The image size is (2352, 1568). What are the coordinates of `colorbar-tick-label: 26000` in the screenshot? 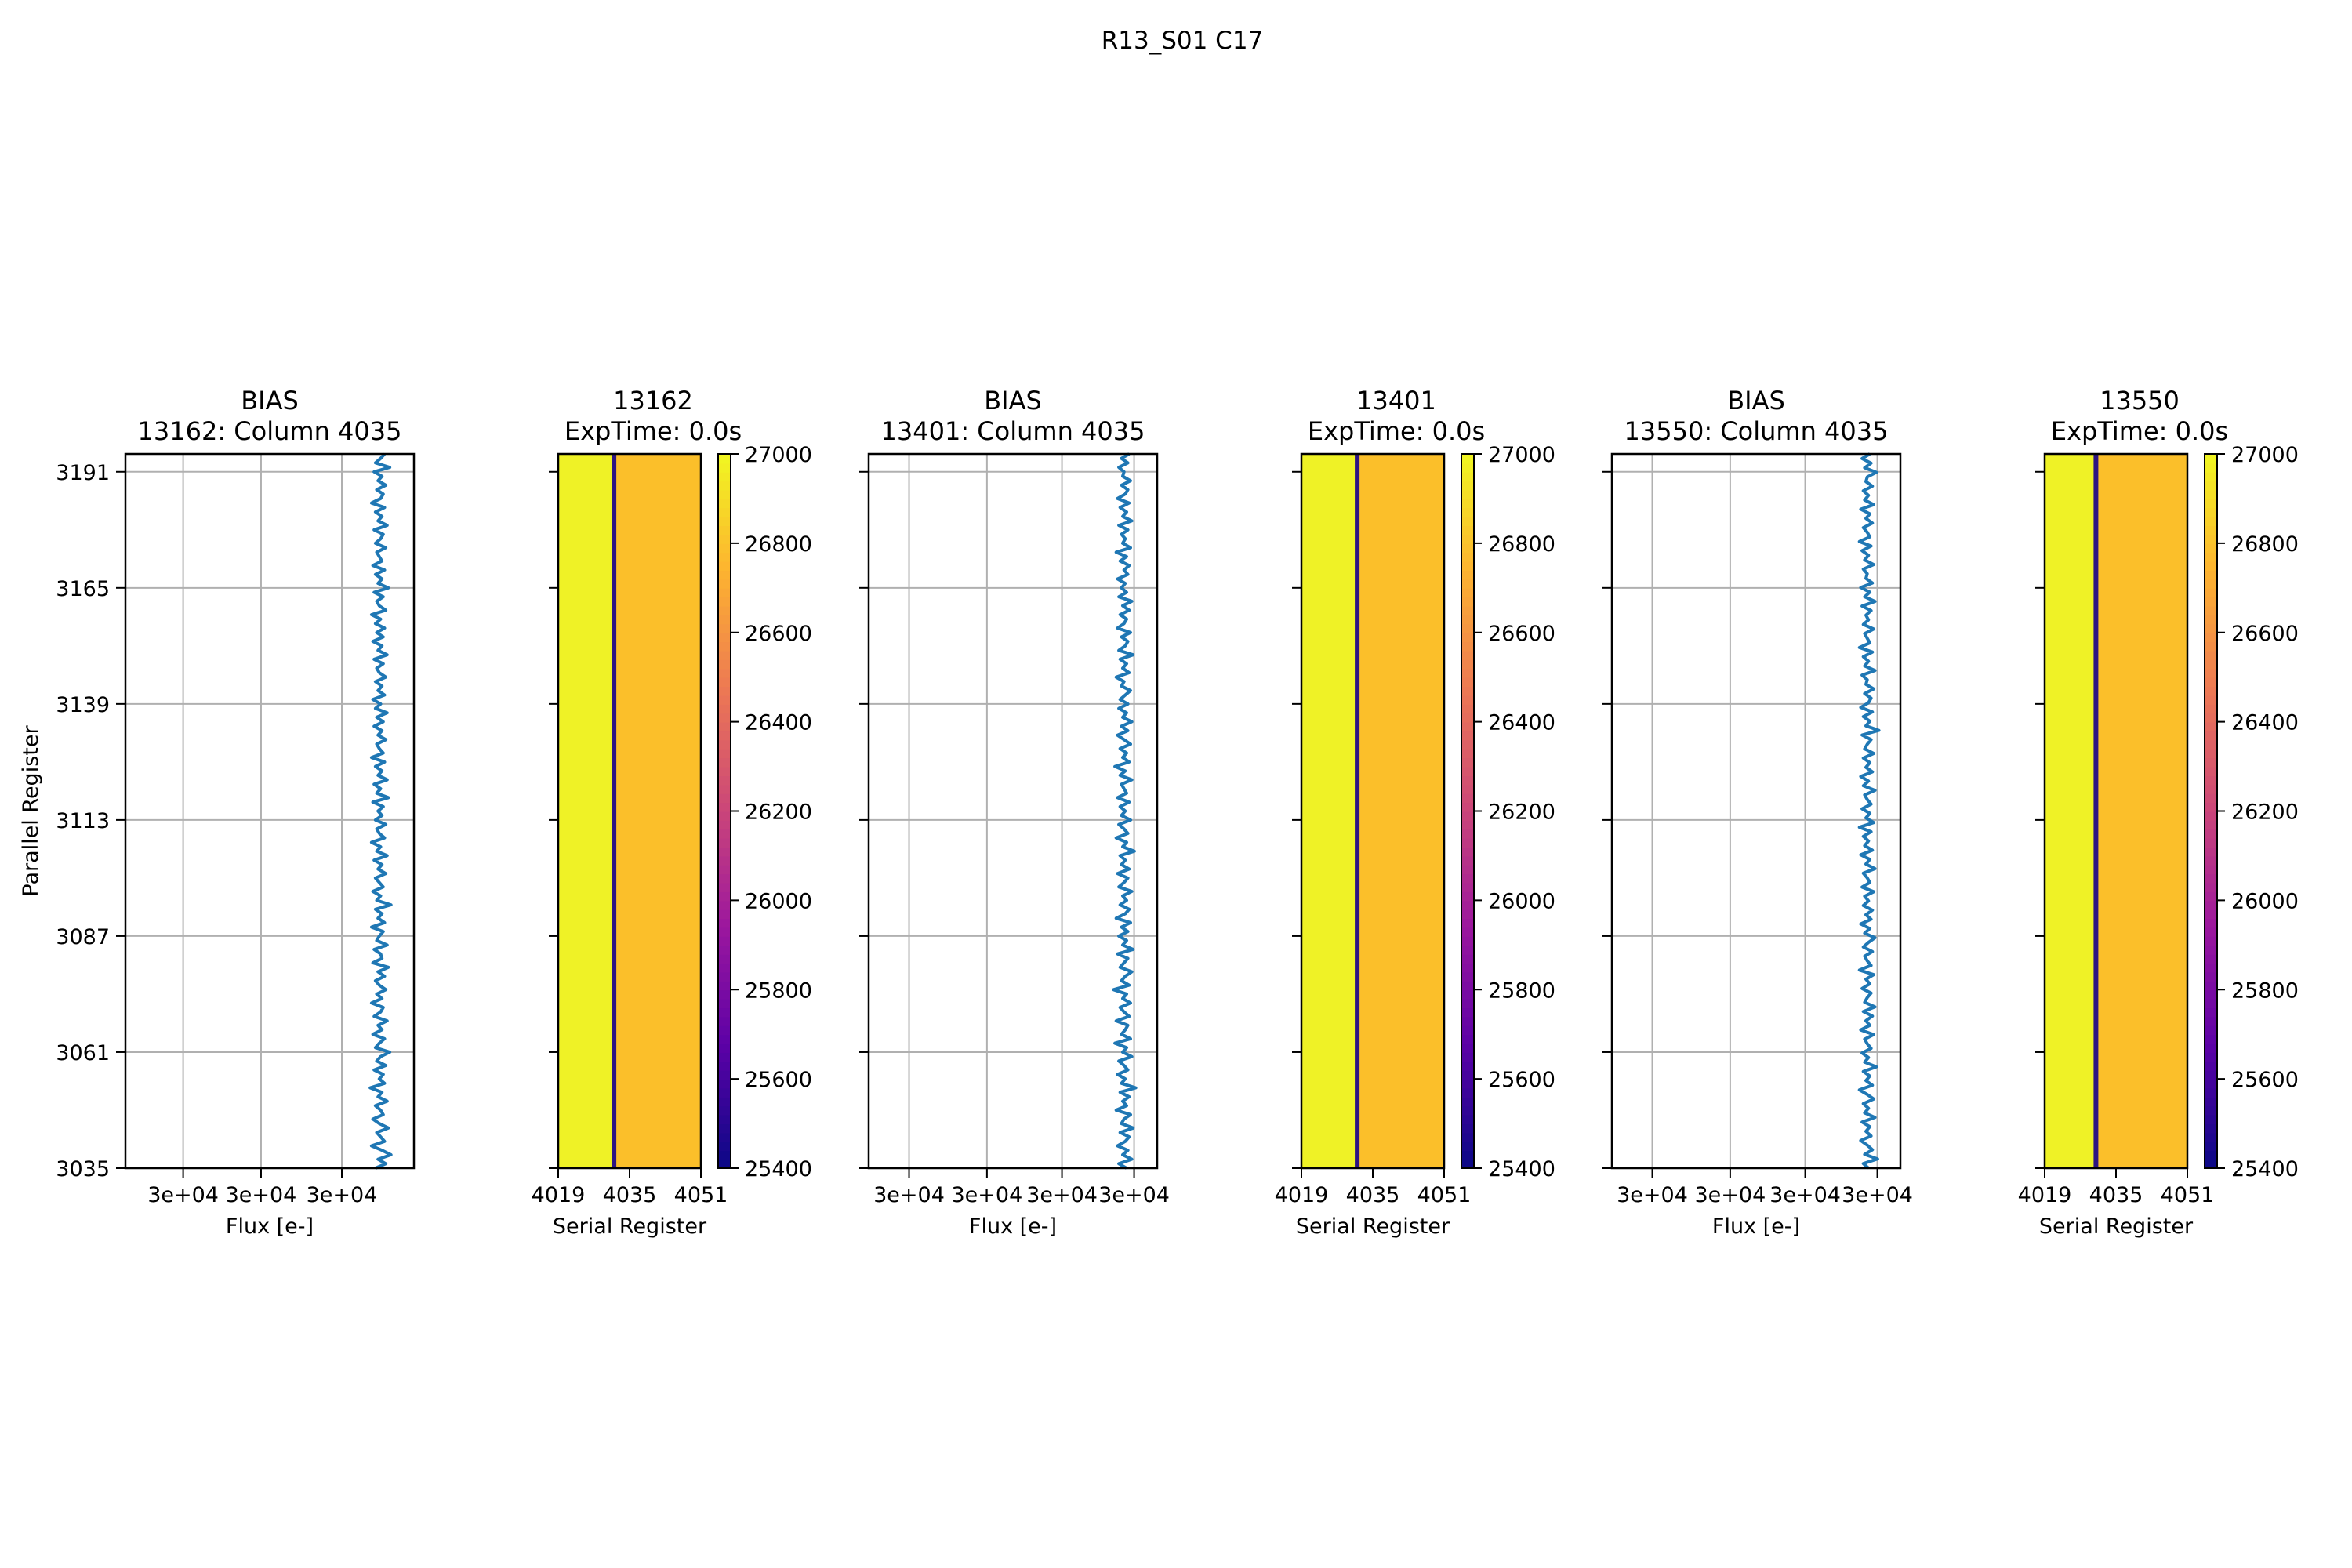 It's located at (1521, 901).